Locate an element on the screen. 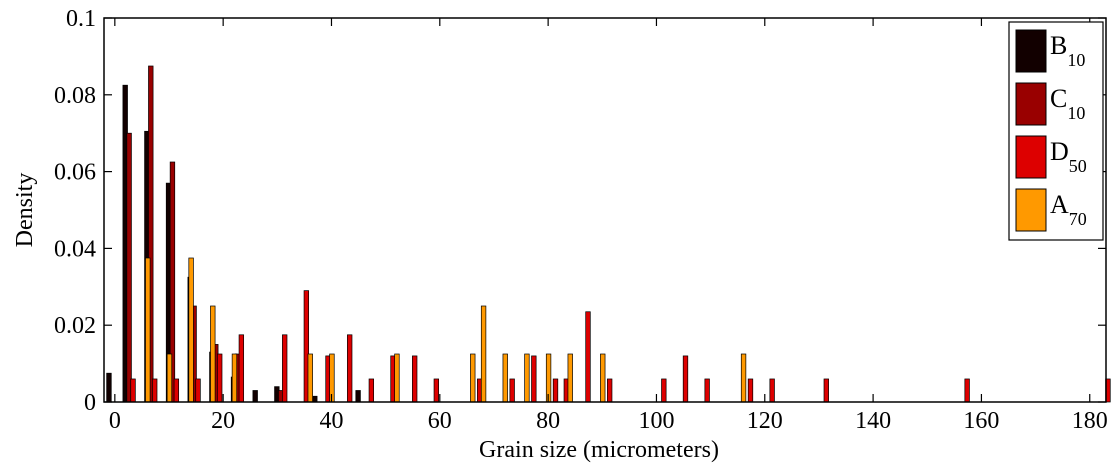  y-tick-label: 0.02 is located at coordinates (75, 326).